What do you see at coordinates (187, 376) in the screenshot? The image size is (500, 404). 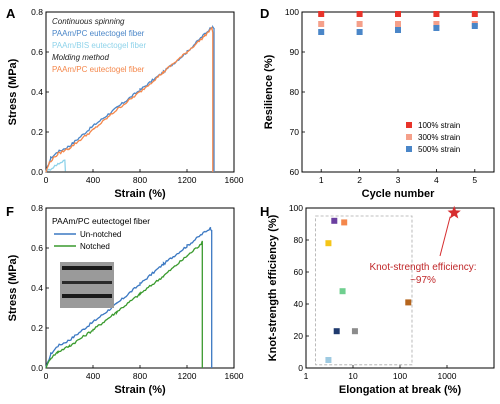 I see `panel-f-xtick-label-3: 1200` at bounding box center [187, 376].